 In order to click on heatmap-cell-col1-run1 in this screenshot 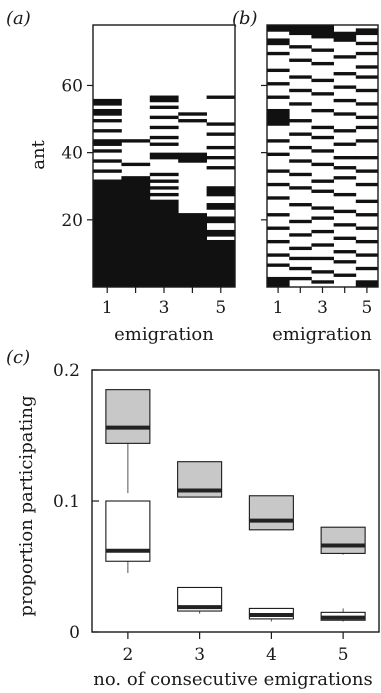, I will do `click(107, 233)`.